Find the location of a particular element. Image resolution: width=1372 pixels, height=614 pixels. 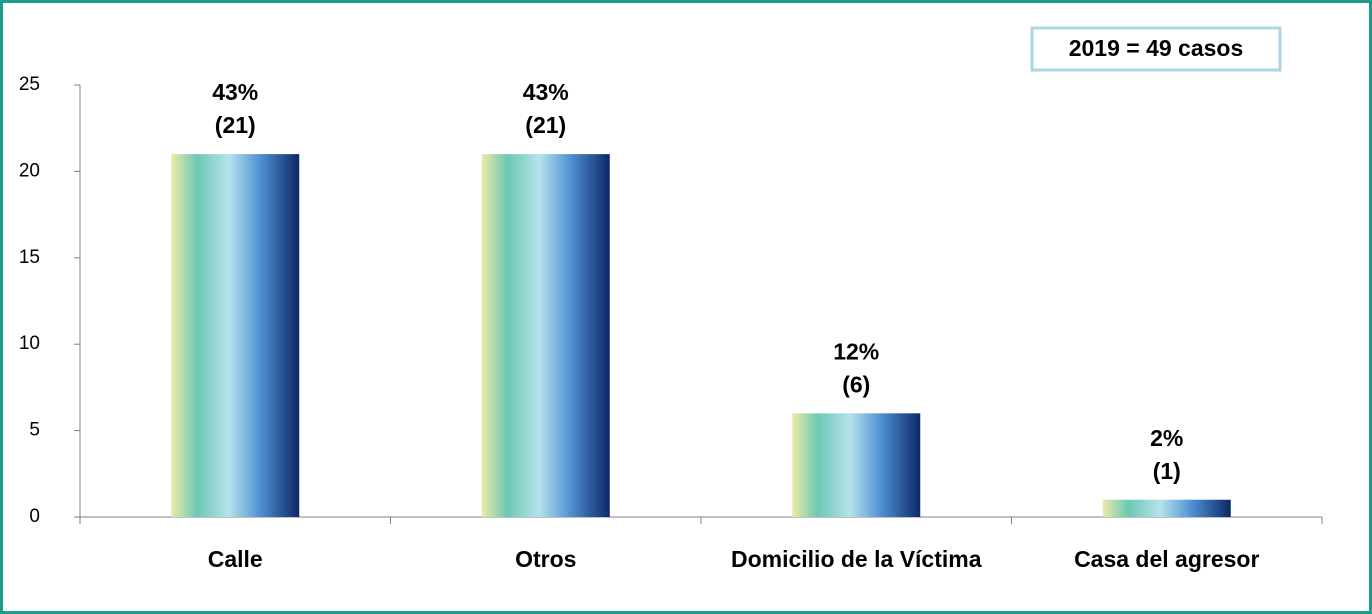

y-tick-label: 15 is located at coordinates (29, 257).